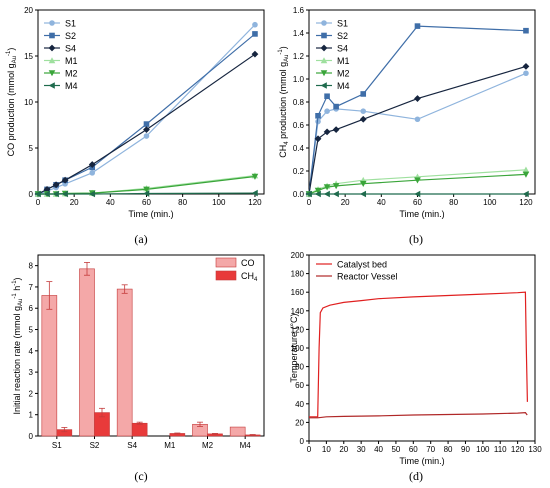 This screenshot has width=550, height=488. What do you see at coordinates (284, 102) in the screenshot?
I see `y-axis-label: CH4 production (mmol gAu-1)` at bounding box center [284, 102].